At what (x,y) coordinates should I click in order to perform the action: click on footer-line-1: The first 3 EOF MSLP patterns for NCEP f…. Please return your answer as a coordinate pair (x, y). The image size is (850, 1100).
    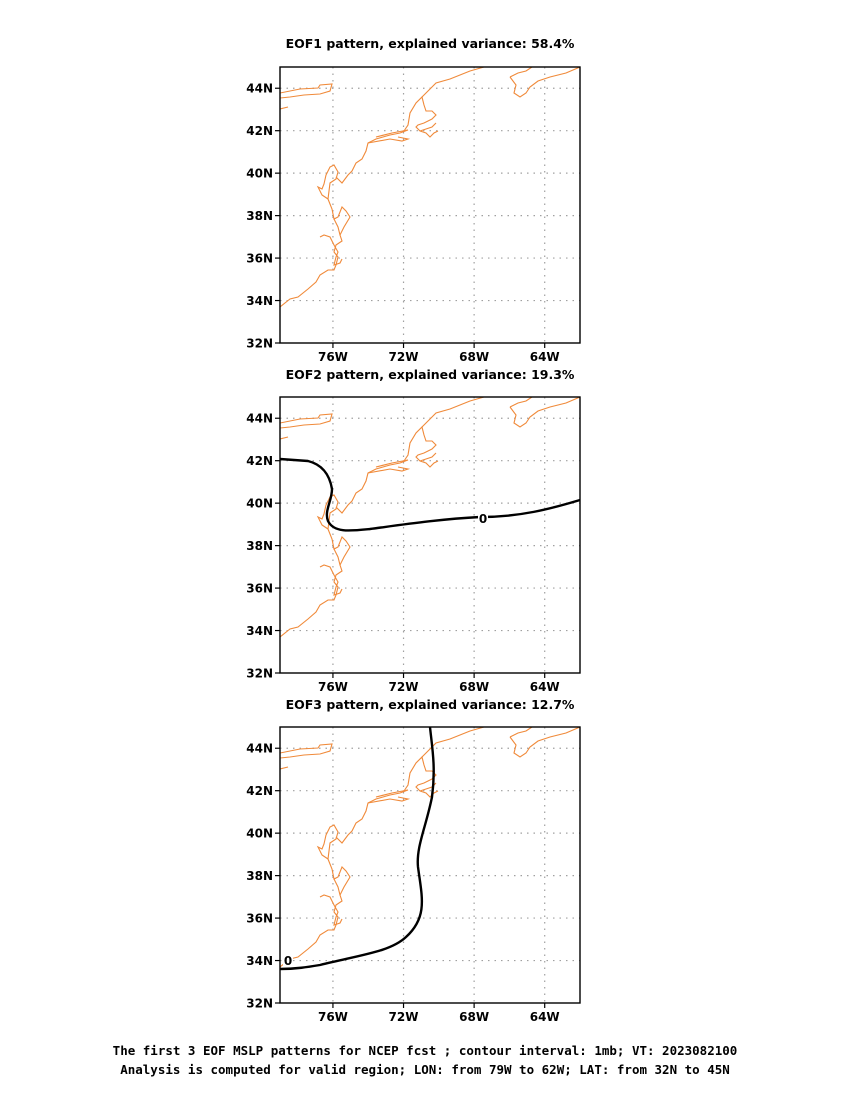
    Looking at the image, I should click on (425, 1050).